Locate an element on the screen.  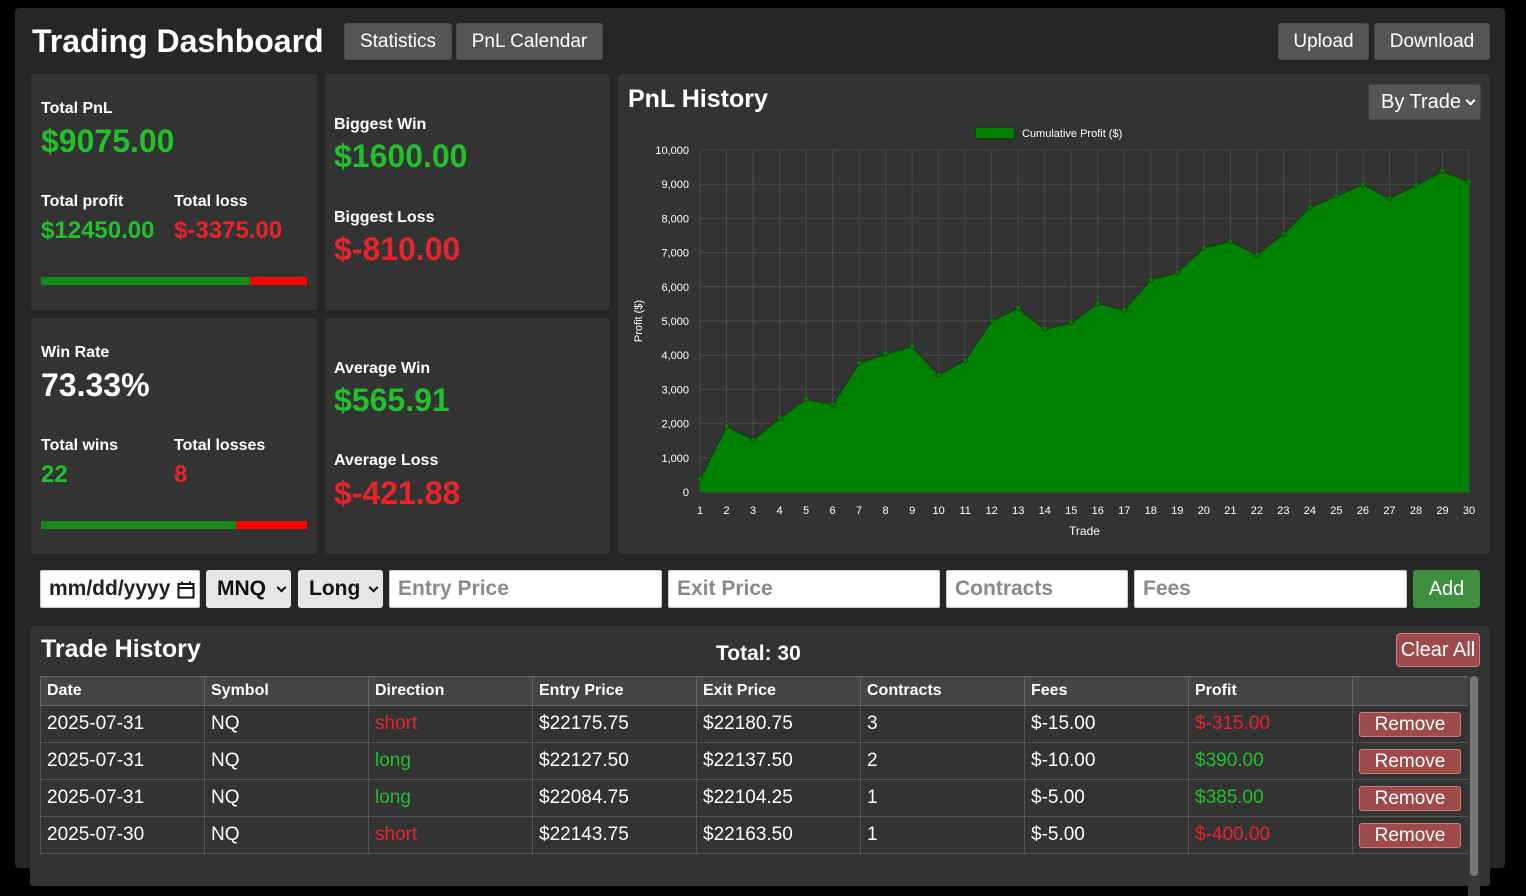
biggest-loss-value: $-810.00 is located at coordinates (397, 249).